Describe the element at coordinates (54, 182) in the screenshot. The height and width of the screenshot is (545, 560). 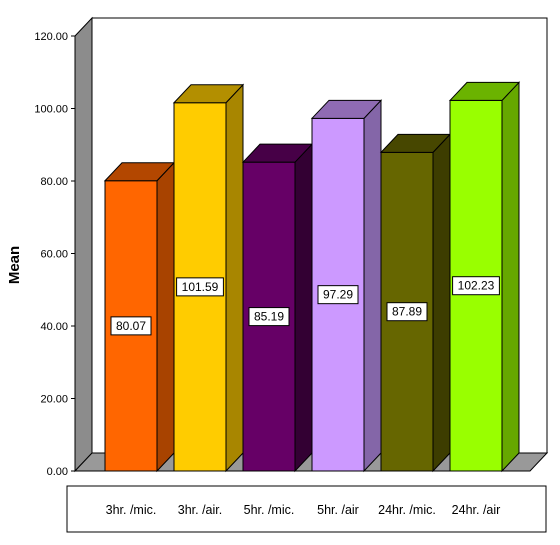
I see `y-tick-label: 80.00` at that location.